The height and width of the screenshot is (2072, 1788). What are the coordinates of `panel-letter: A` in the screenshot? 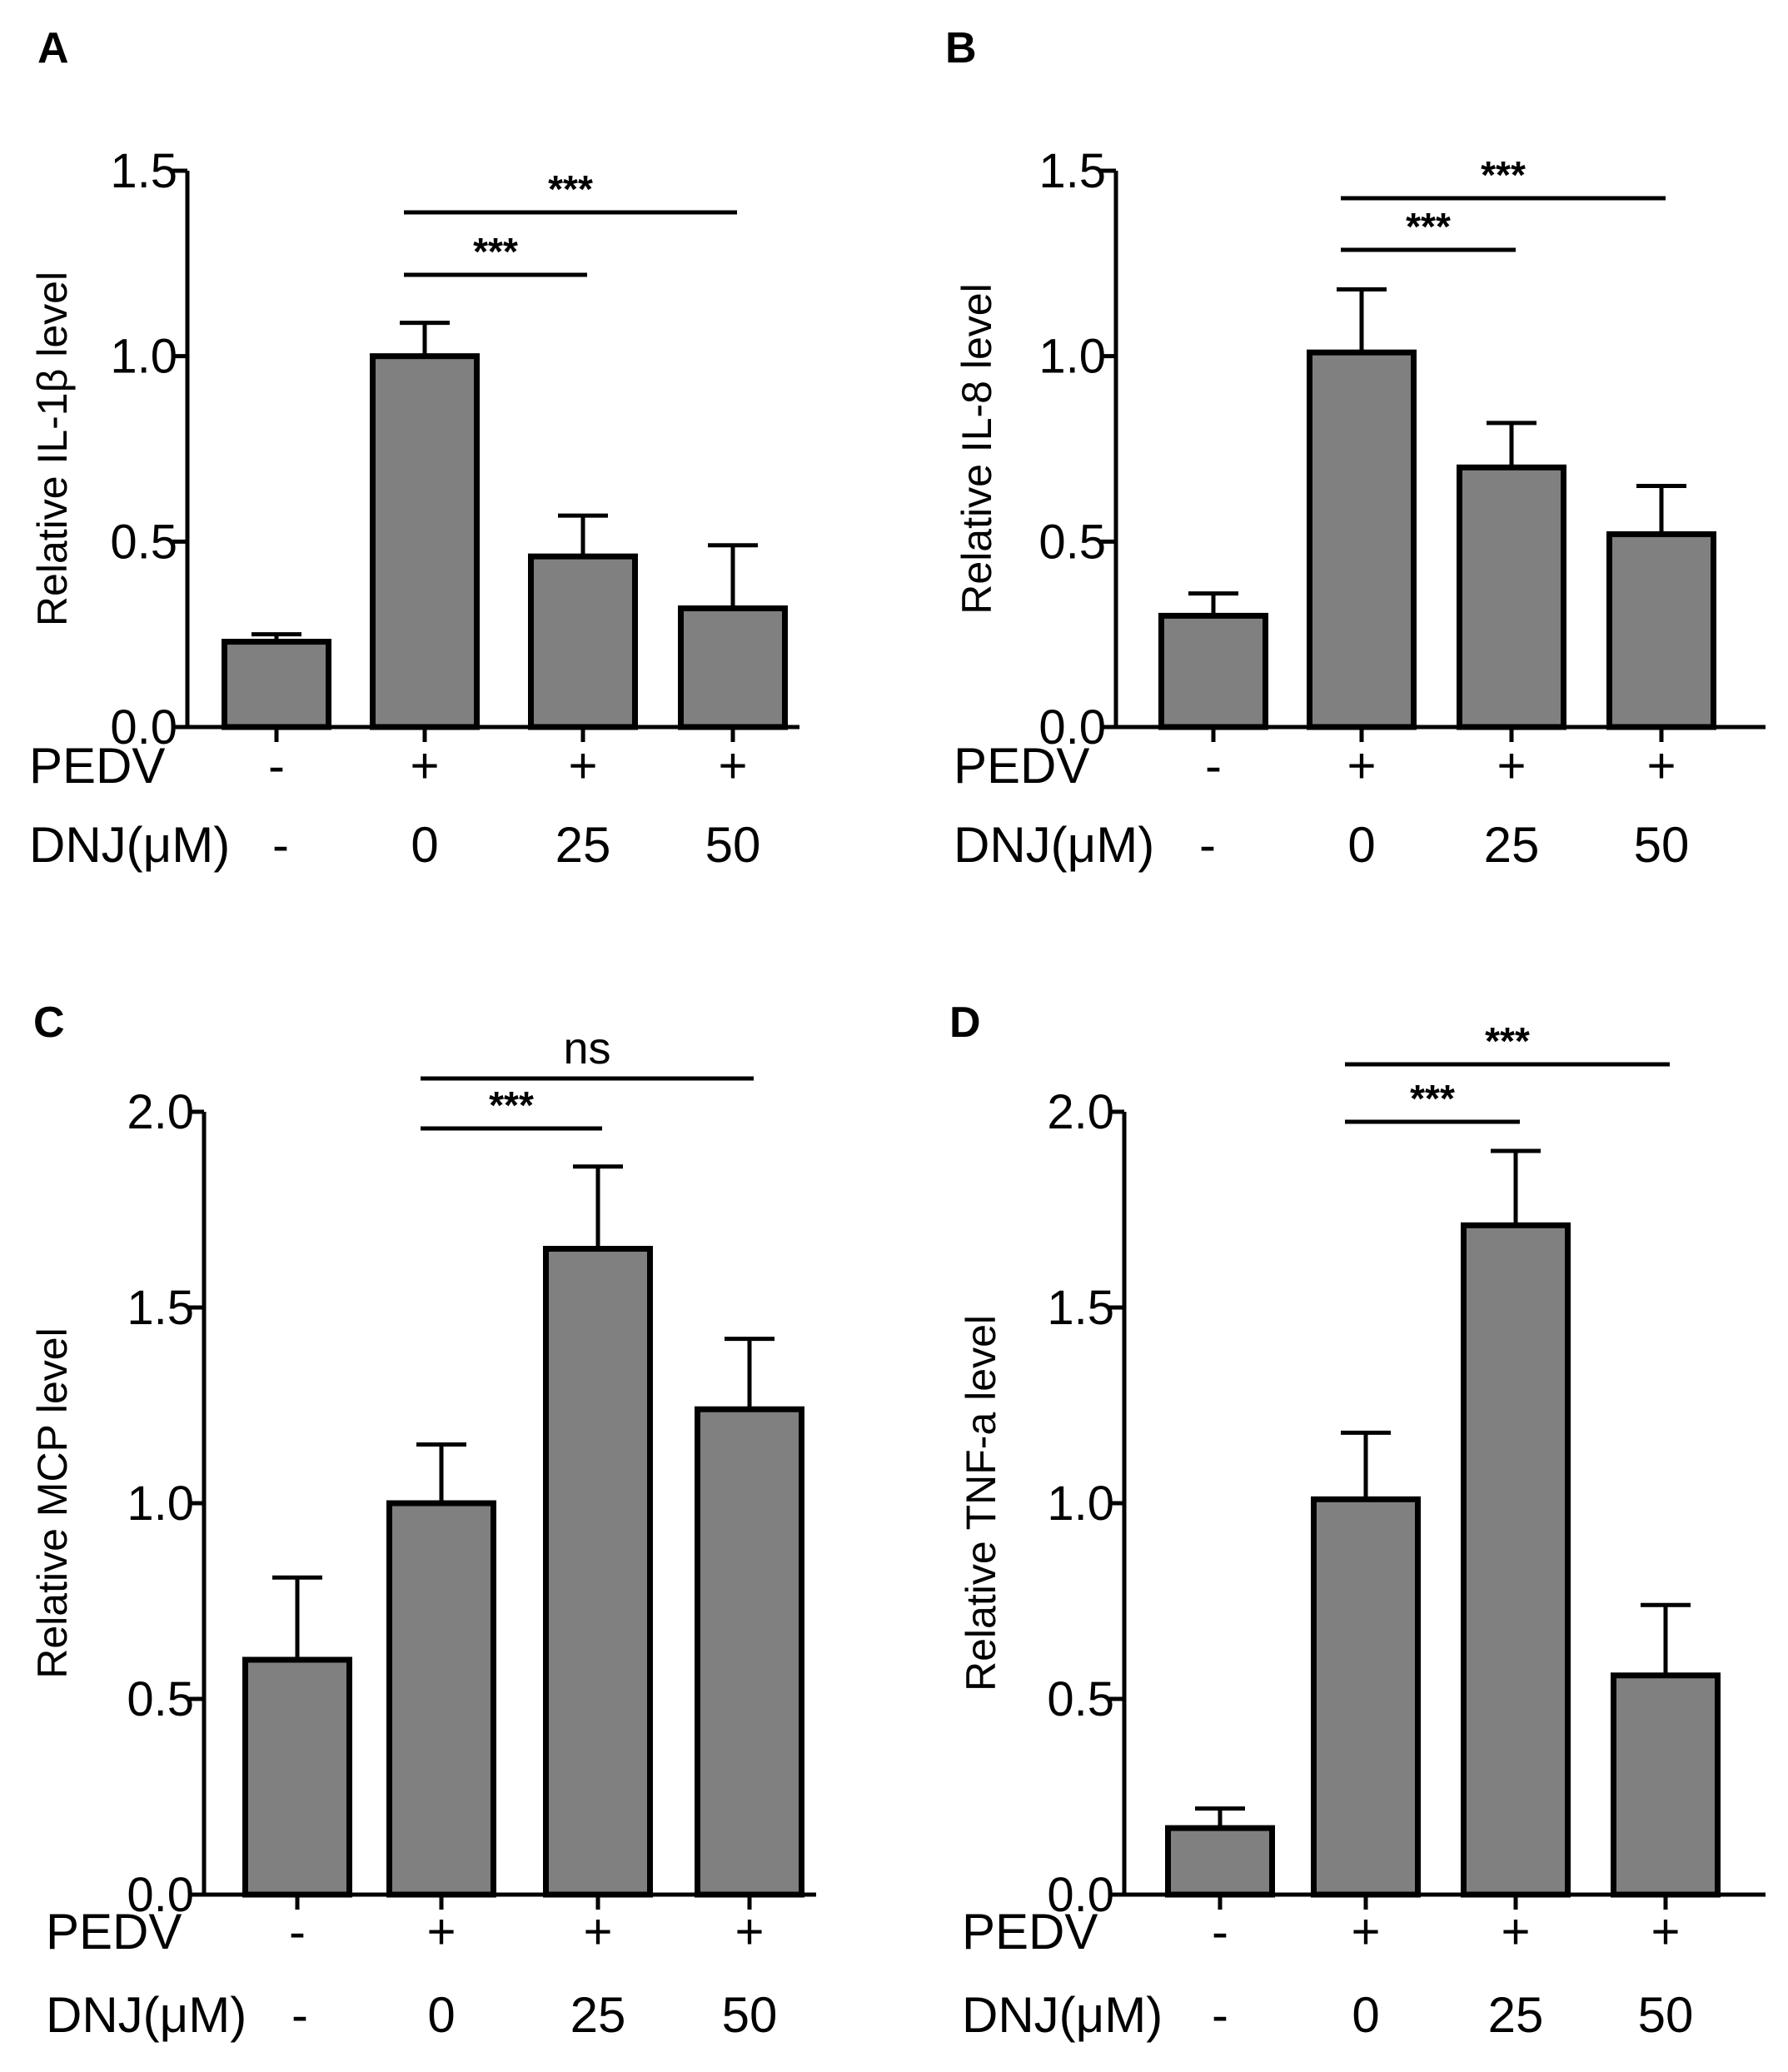 It's located at (53, 48).